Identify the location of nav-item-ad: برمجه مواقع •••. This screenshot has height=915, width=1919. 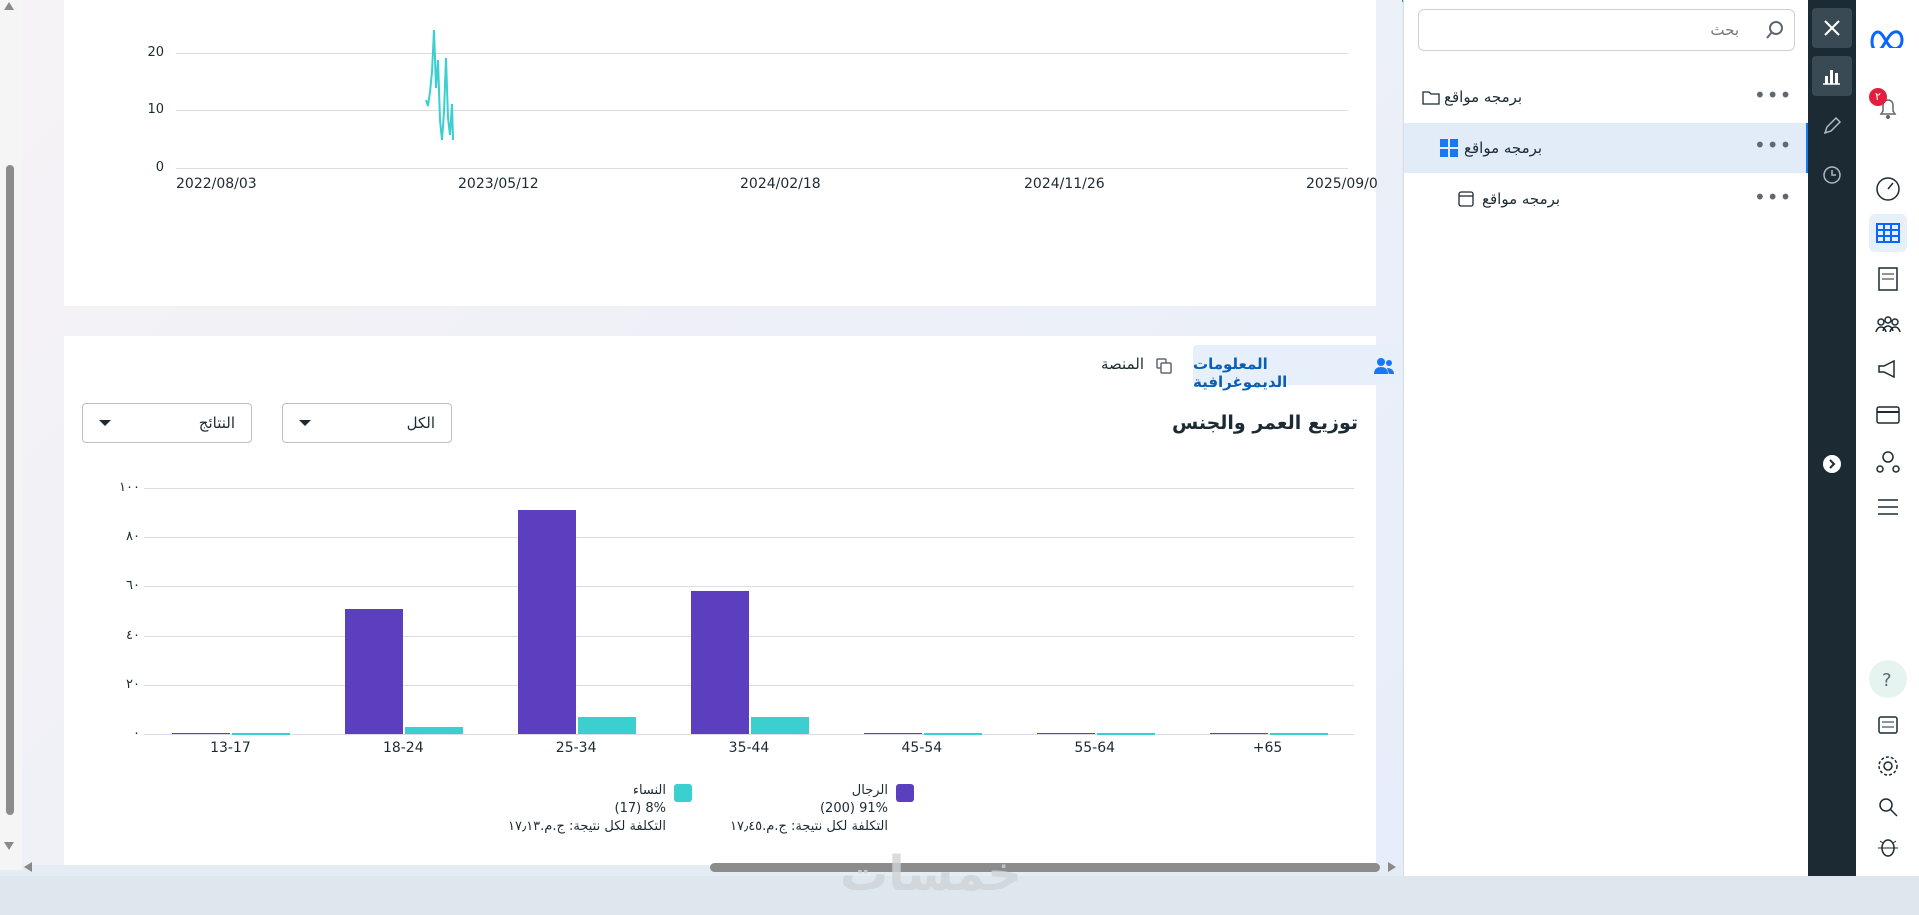
(1606, 200).